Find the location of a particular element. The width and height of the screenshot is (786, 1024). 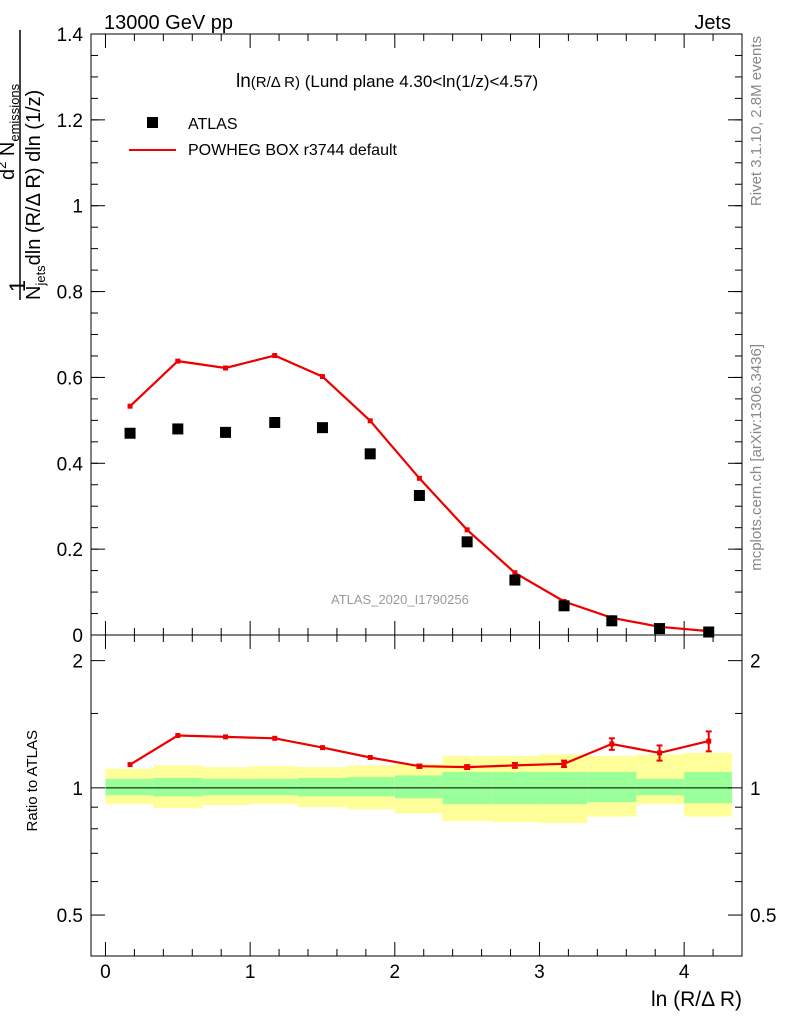

ratio-y-axis-label: Ratio to ATLAS is located at coordinates (32, 780).